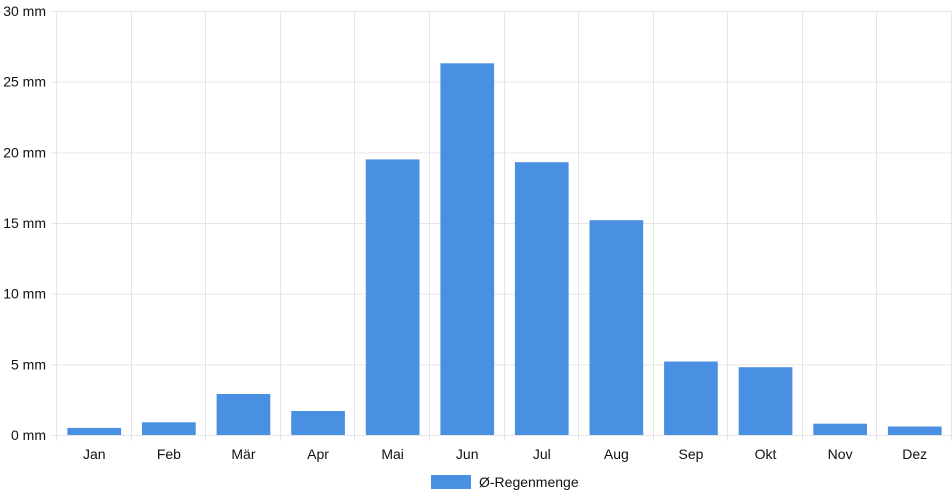 This screenshot has height=500, width=952. Describe the element at coordinates (24, 294) in the screenshot. I see `y-tick-label: 10 mm` at that location.